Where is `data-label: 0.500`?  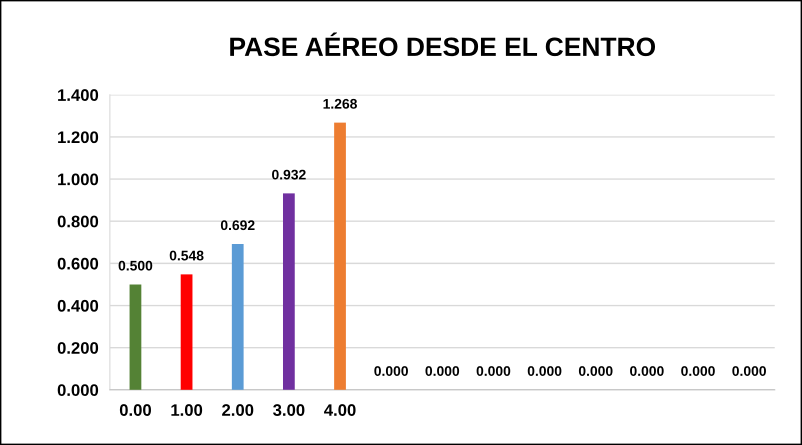 data-label: 0.500 is located at coordinates (135, 265).